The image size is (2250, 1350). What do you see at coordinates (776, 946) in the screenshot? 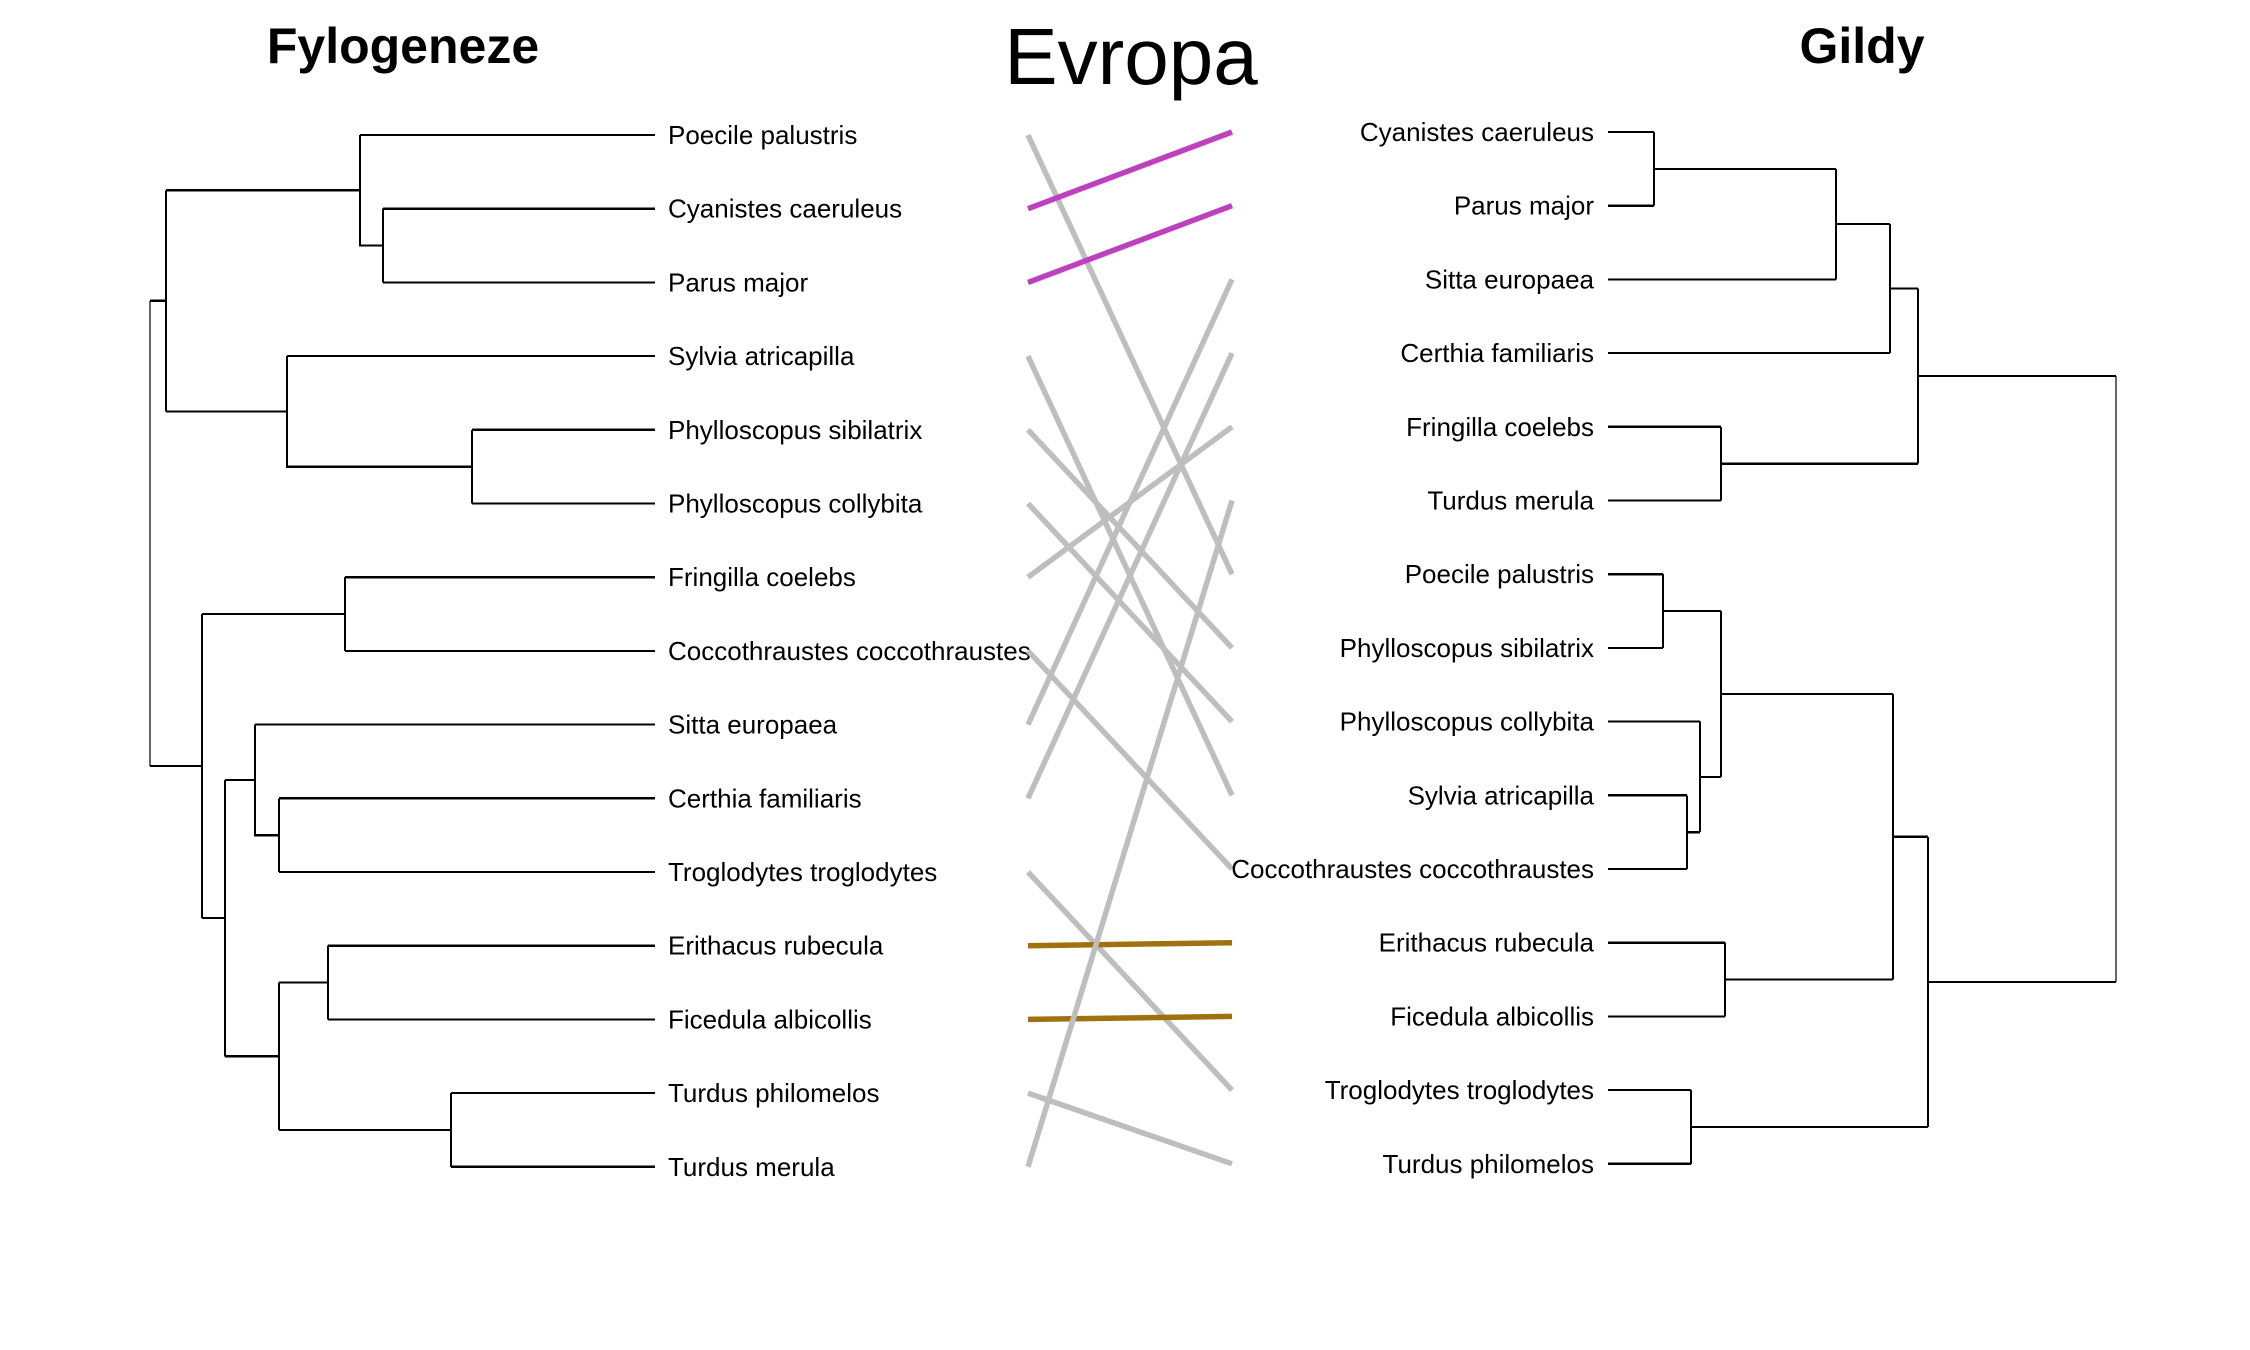
I see `left-leaf-label: Erithacus rubecula` at bounding box center [776, 946].